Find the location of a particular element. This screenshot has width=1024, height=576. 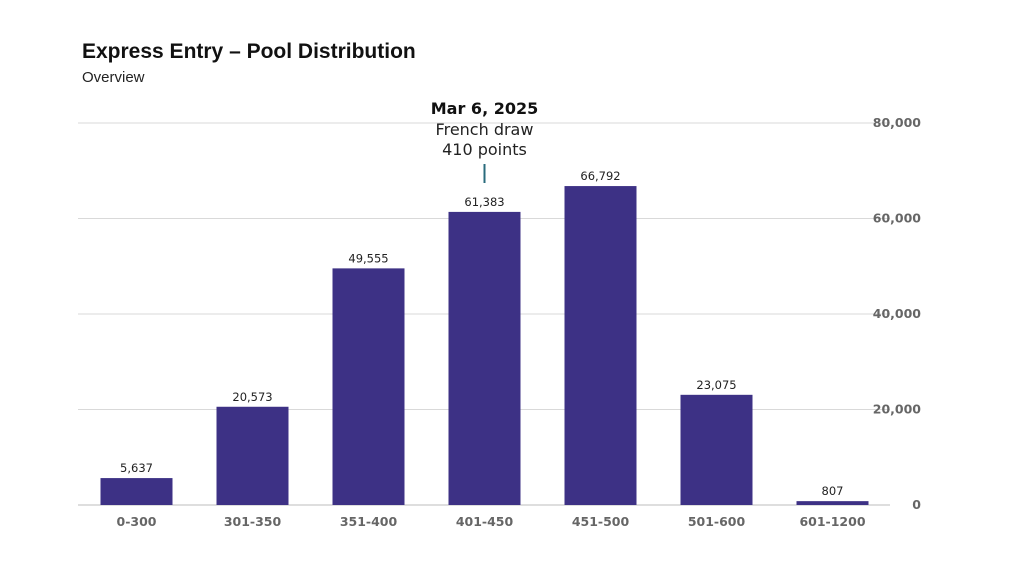

annotation-date: Mar 6, 2025 is located at coordinates (485, 108).